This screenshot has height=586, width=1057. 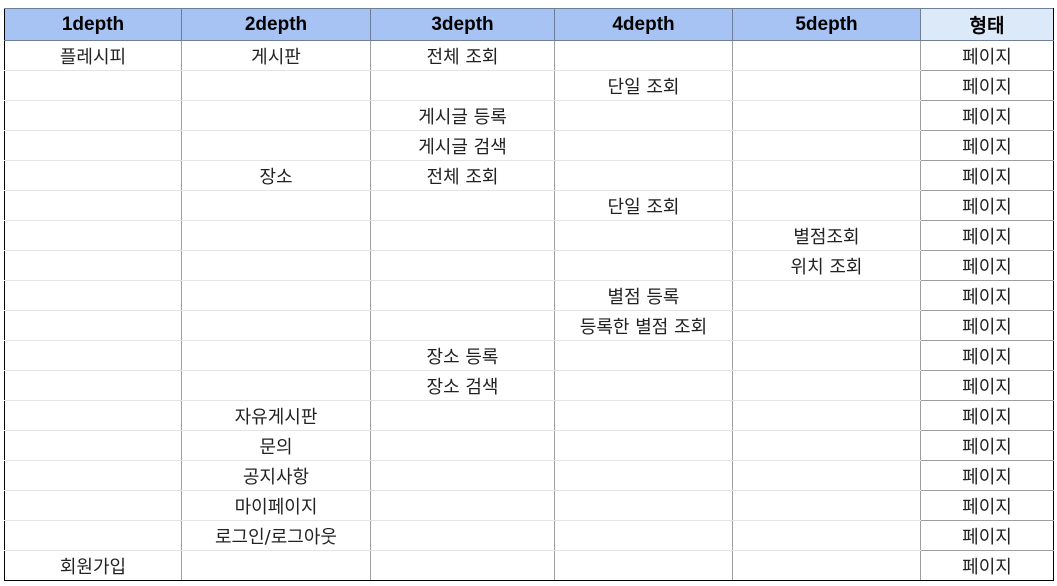 I want to click on cell-1depth: 플레시피, so click(x=93, y=55).